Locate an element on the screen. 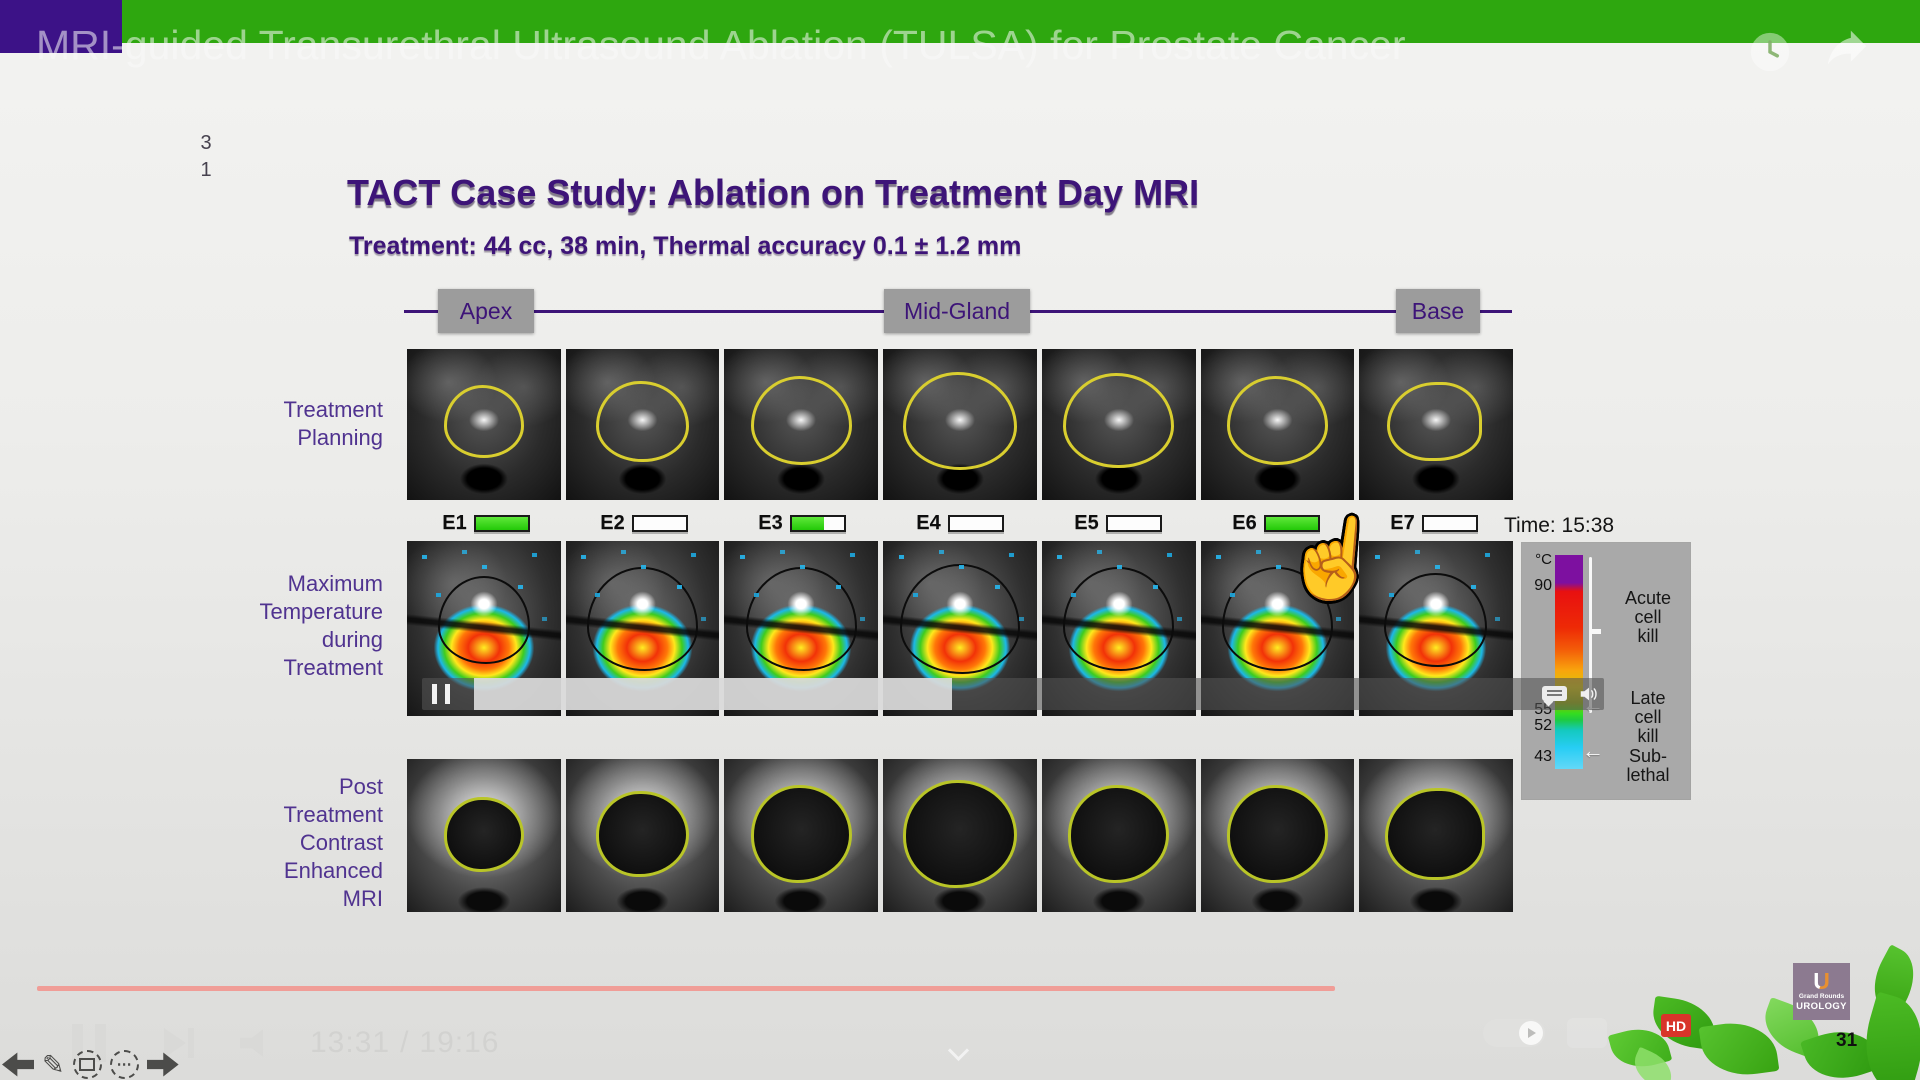 The width and height of the screenshot is (1920, 1080). player-time-display: 13:31 / 19:16 is located at coordinates (405, 1043).